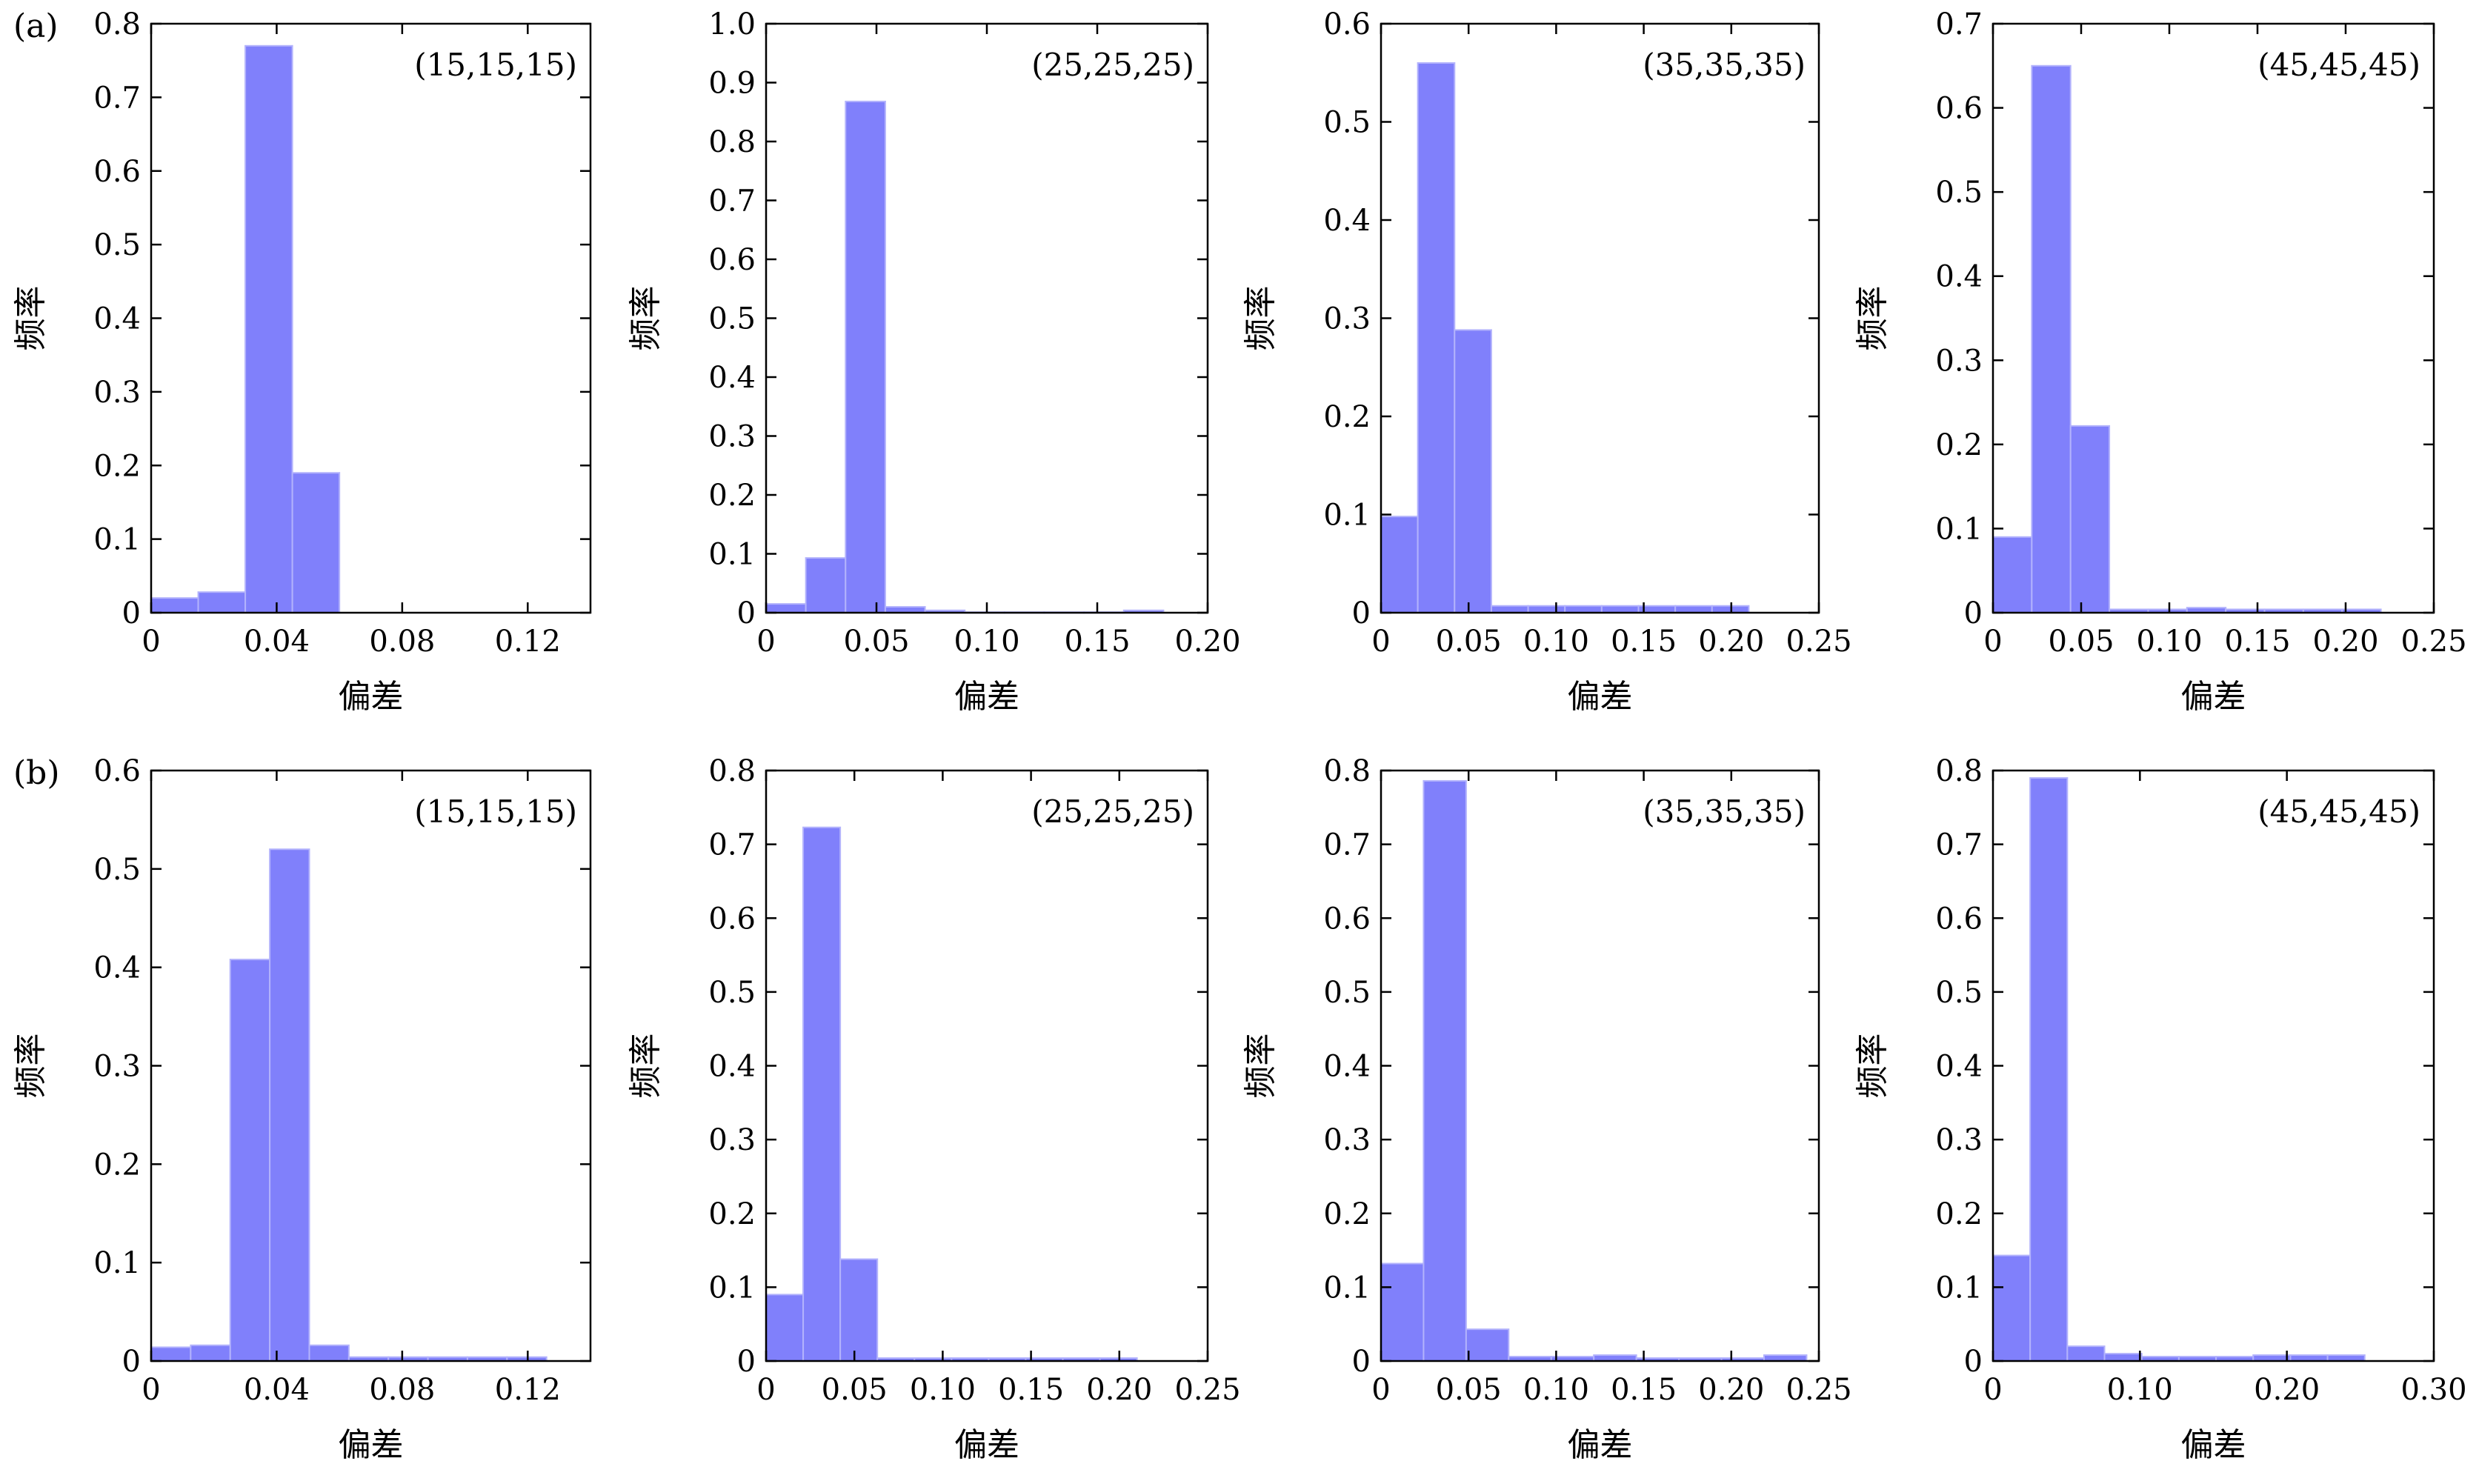  Describe the element at coordinates (36, 26) in the screenshot. I see `row-label-a: (a)` at that location.